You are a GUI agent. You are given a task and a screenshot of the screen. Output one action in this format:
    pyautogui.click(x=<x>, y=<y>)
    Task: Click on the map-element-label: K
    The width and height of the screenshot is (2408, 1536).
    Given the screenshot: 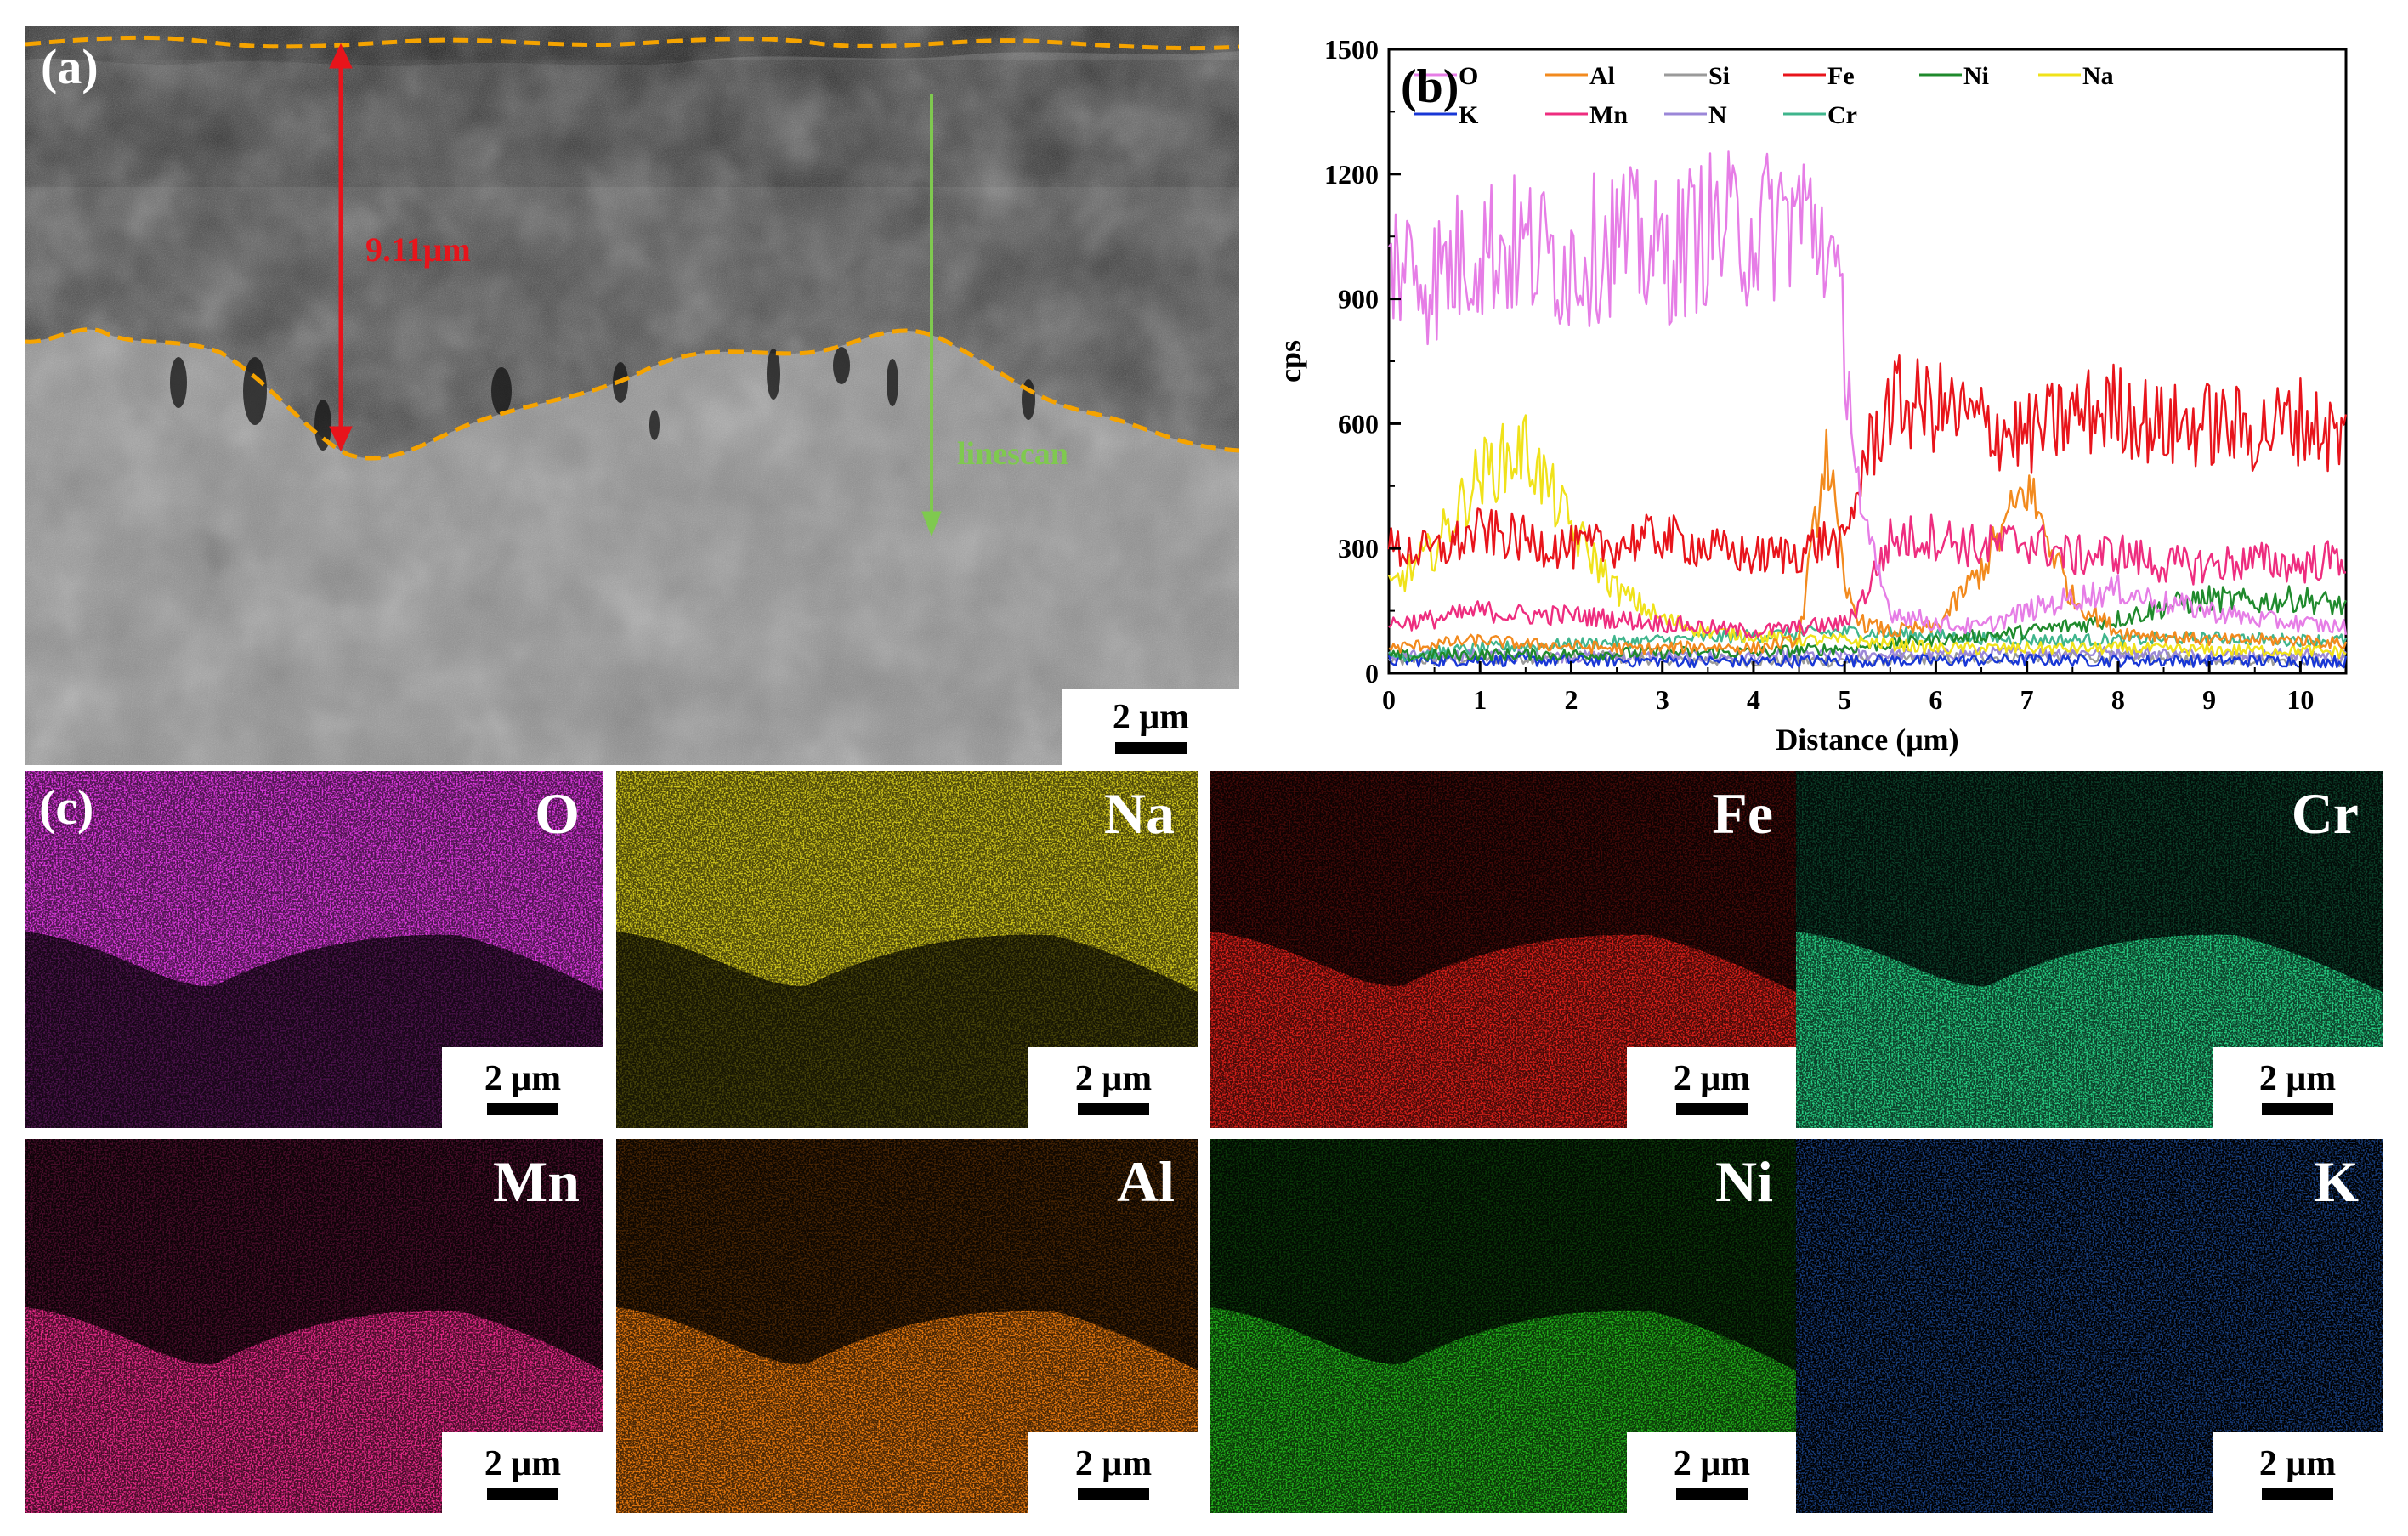 What is the action you would take?
    pyautogui.click(x=2336, y=1182)
    